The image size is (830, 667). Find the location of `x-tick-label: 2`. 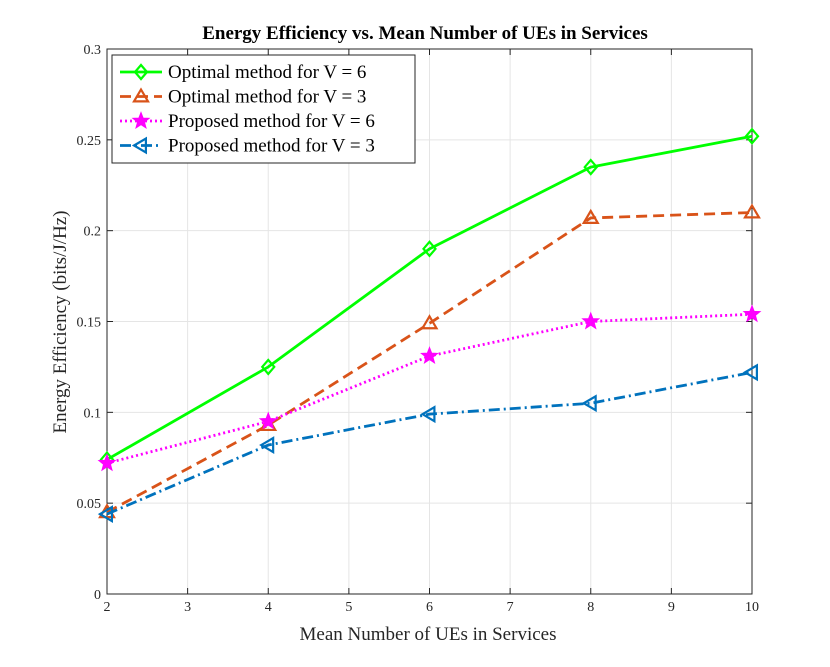

x-tick-label: 2 is located at coordinates (107, 607).